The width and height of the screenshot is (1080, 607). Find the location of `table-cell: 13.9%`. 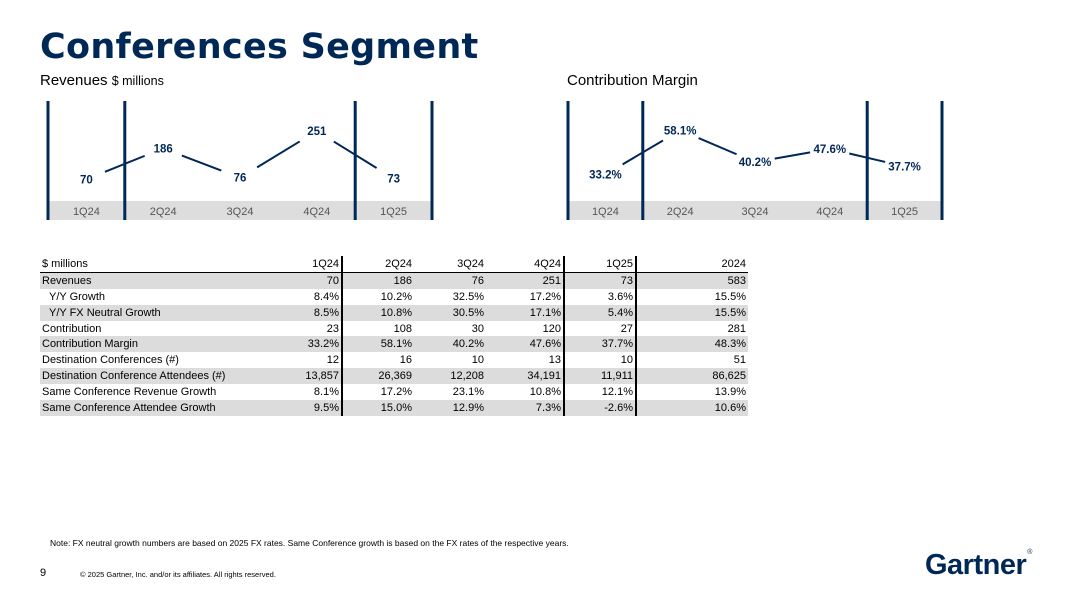

table-cell: 13.9% is located at coordinates (730, 392).